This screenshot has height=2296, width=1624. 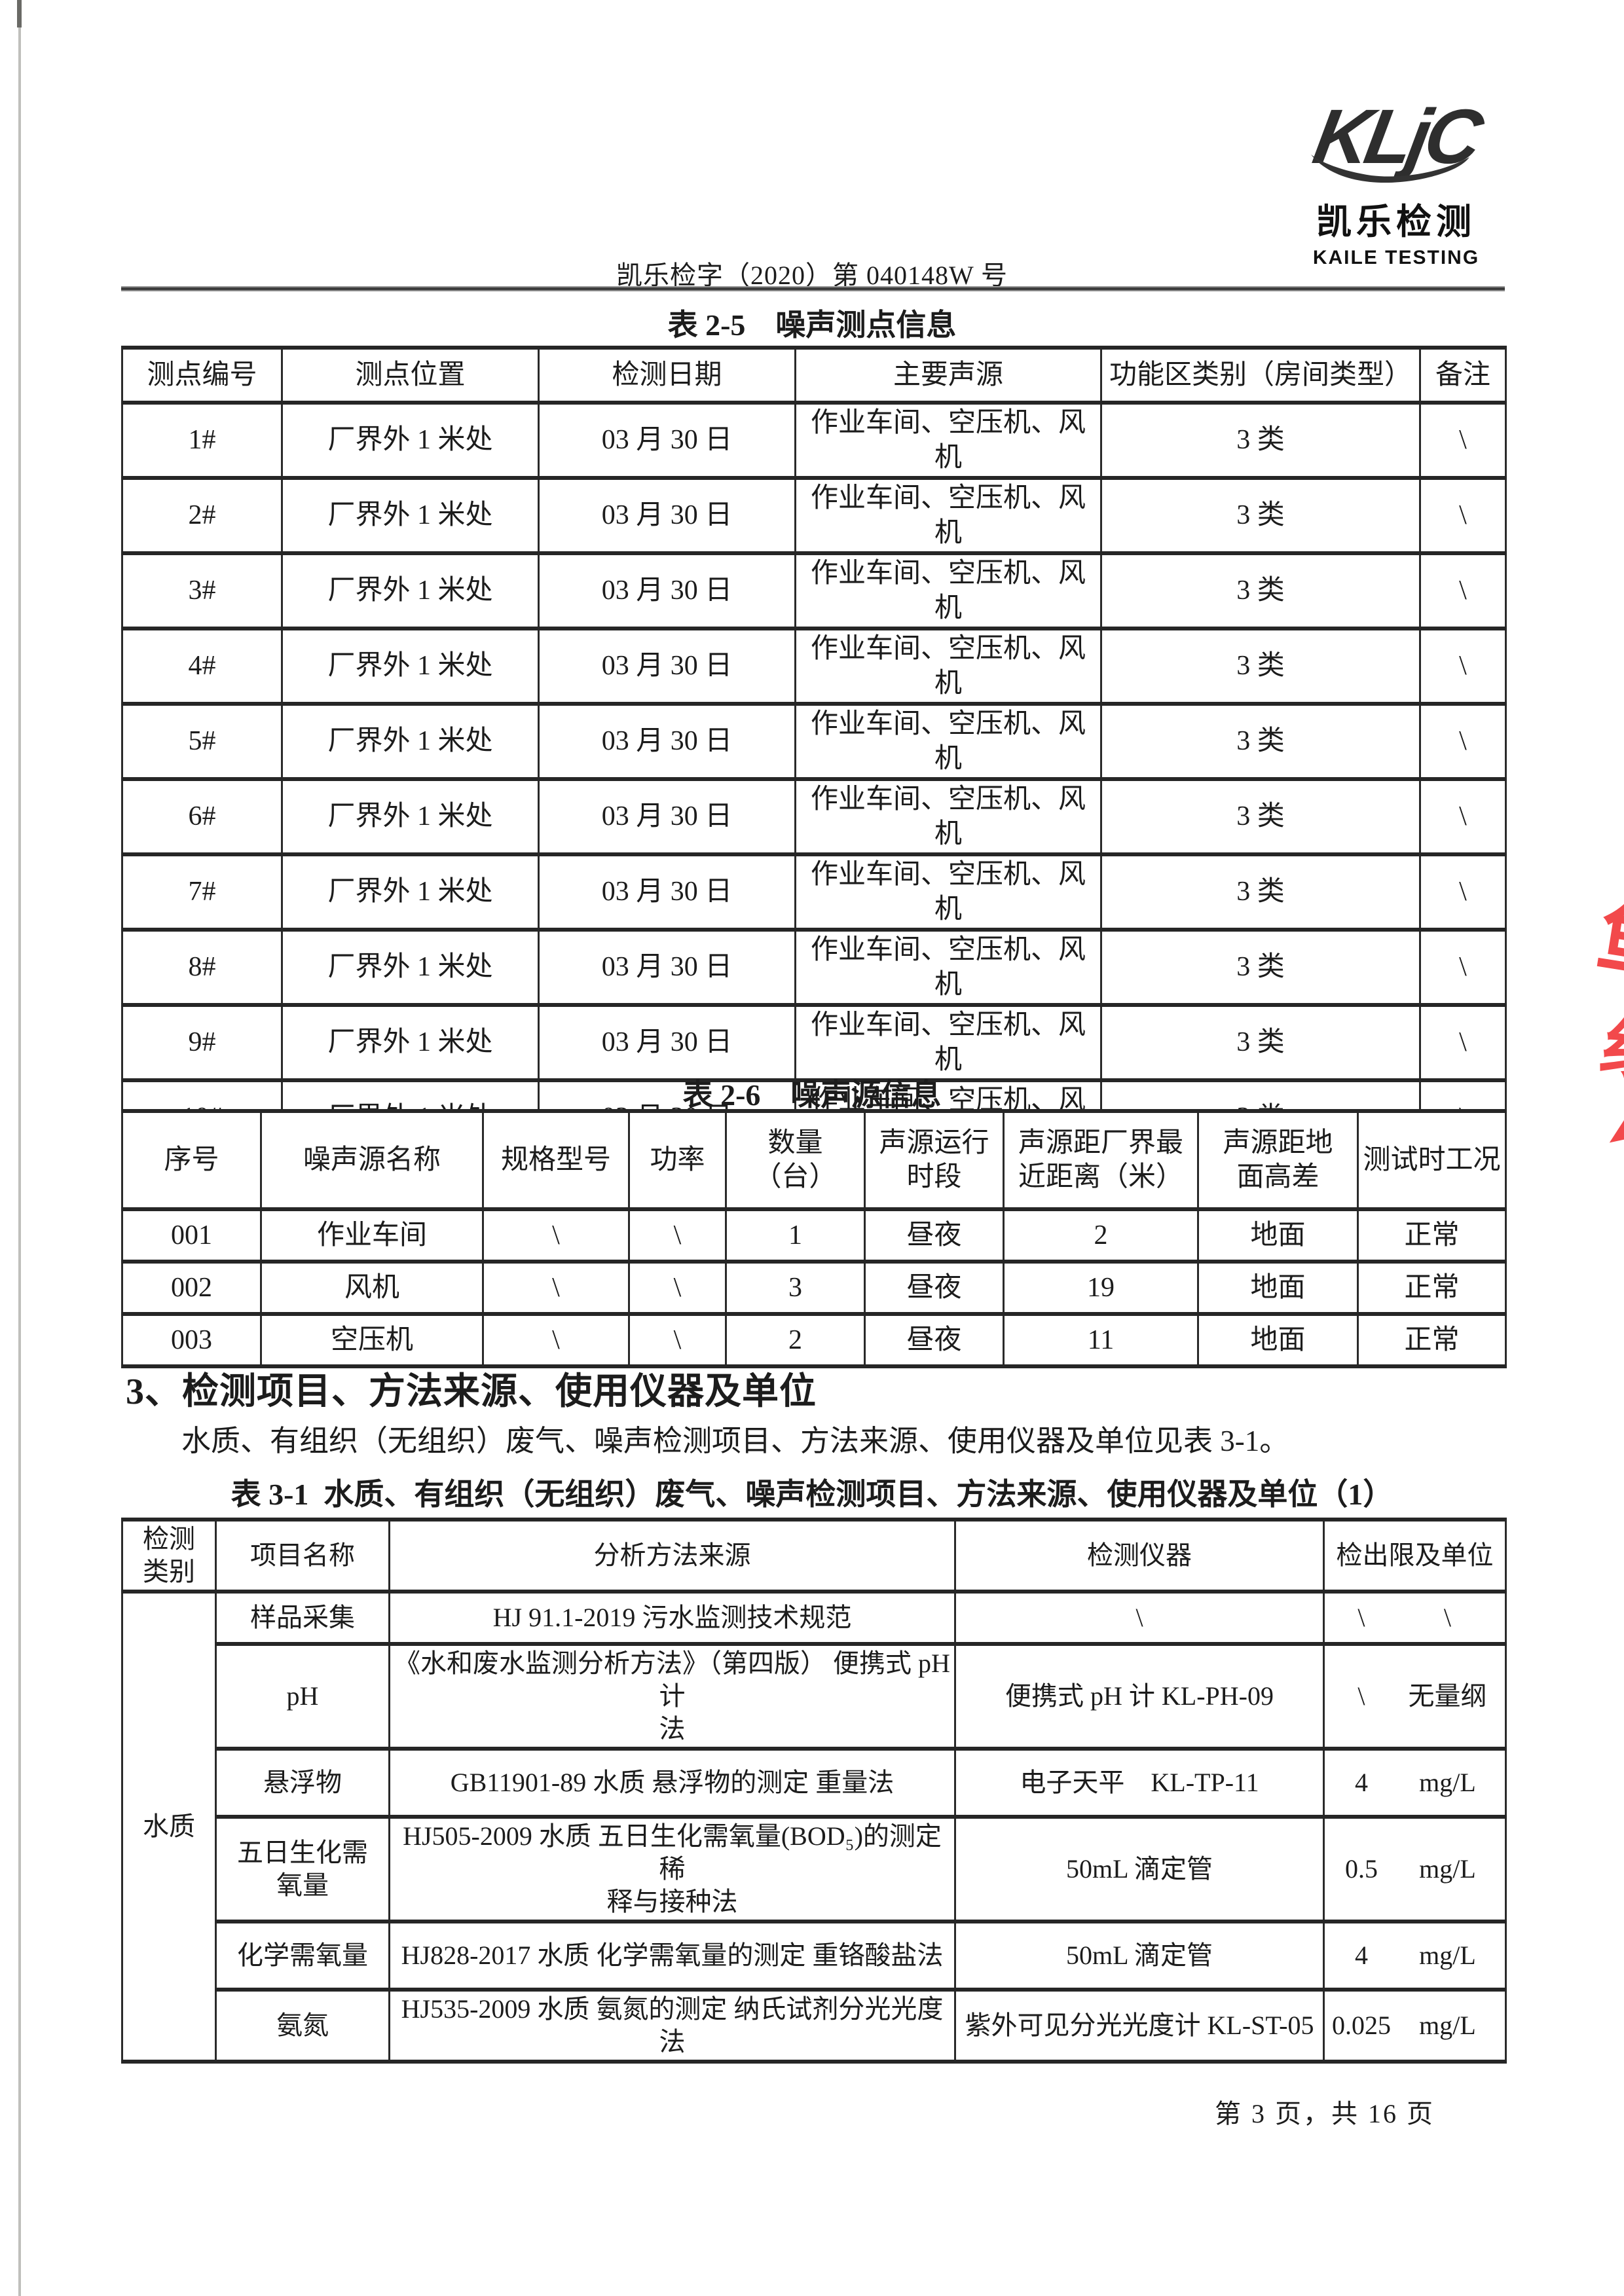 I want to click on table-row: 9# 厂界外 1 米处 03 月 30 日 作业车间、空压机、风机 3 类 \, so click(x=814, y=1042).